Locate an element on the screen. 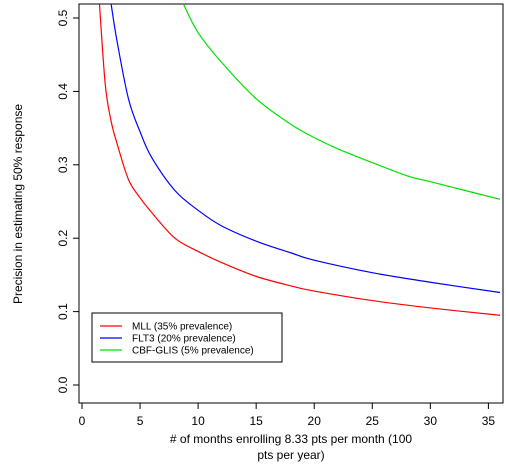  x-tick-label: 0 is located at coordinates (82, 421).